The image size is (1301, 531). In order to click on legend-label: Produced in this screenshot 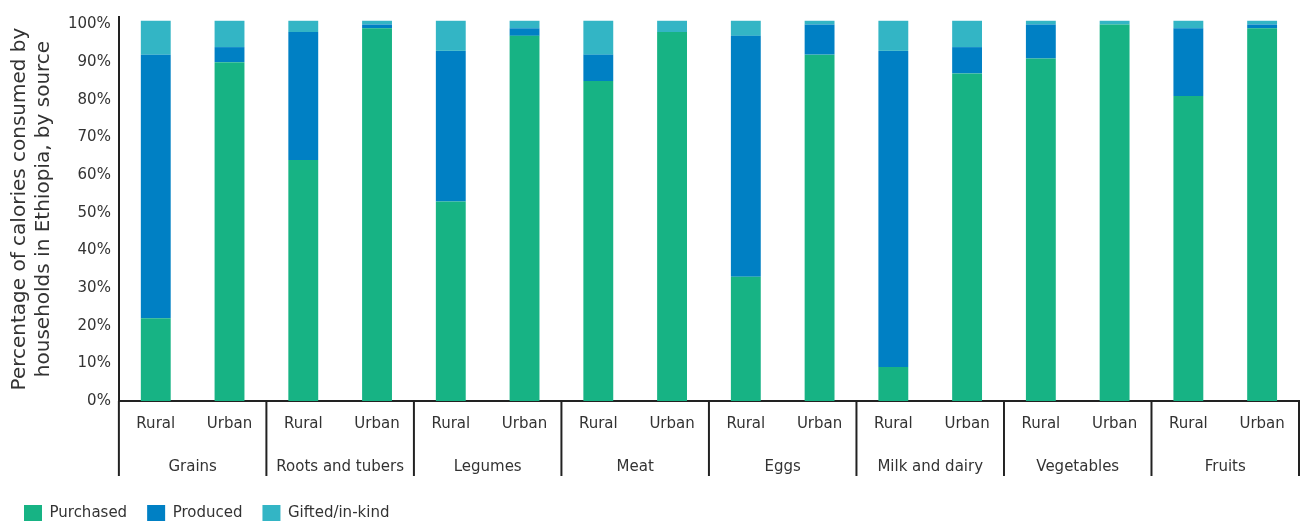, I will do `click(207, 511)`.